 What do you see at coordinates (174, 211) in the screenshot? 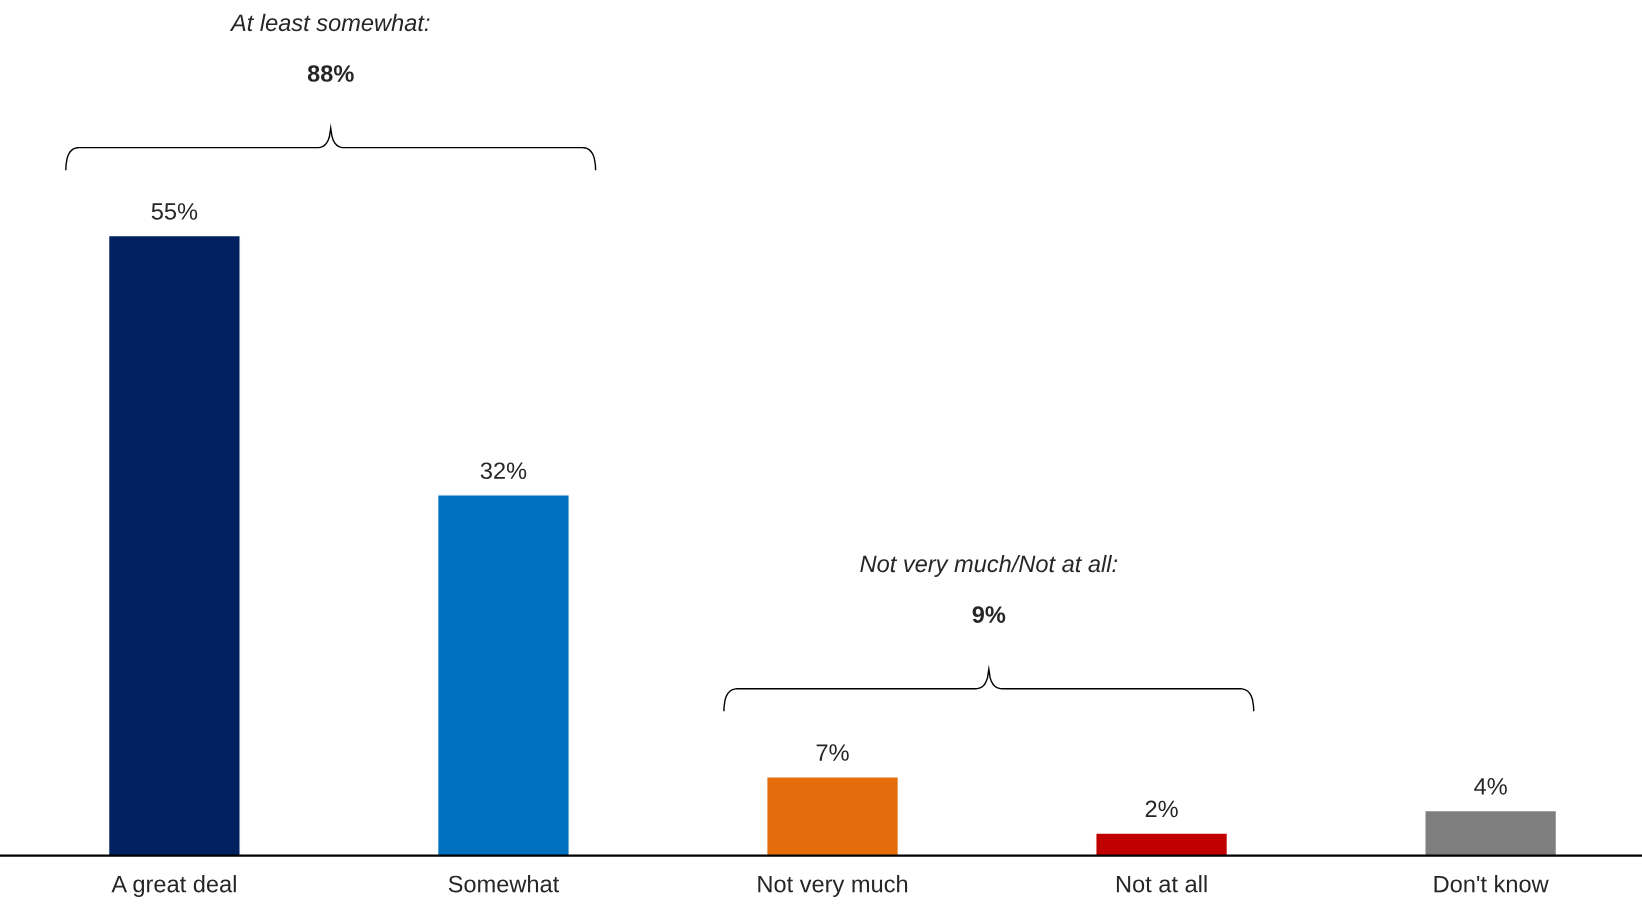
I see `data-label: 55%` at bounding box center [174, 211].